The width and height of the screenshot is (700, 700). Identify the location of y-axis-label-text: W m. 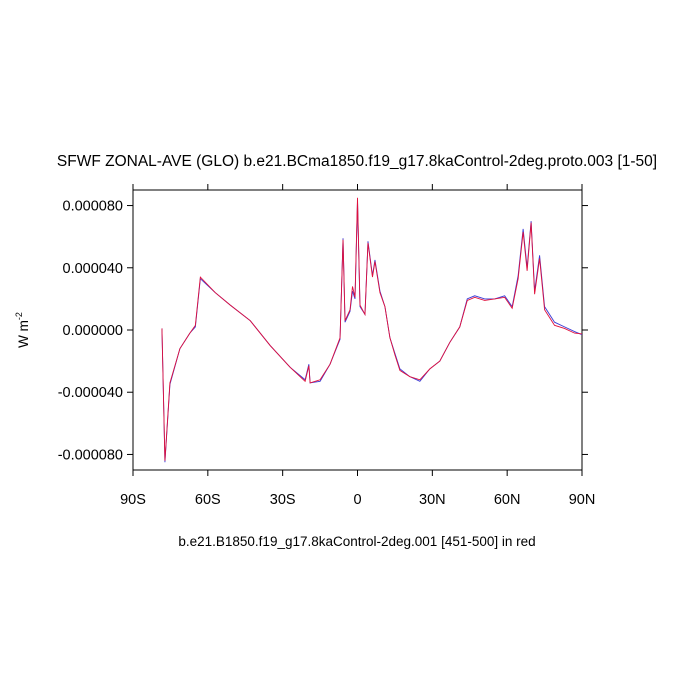
(23, 334).